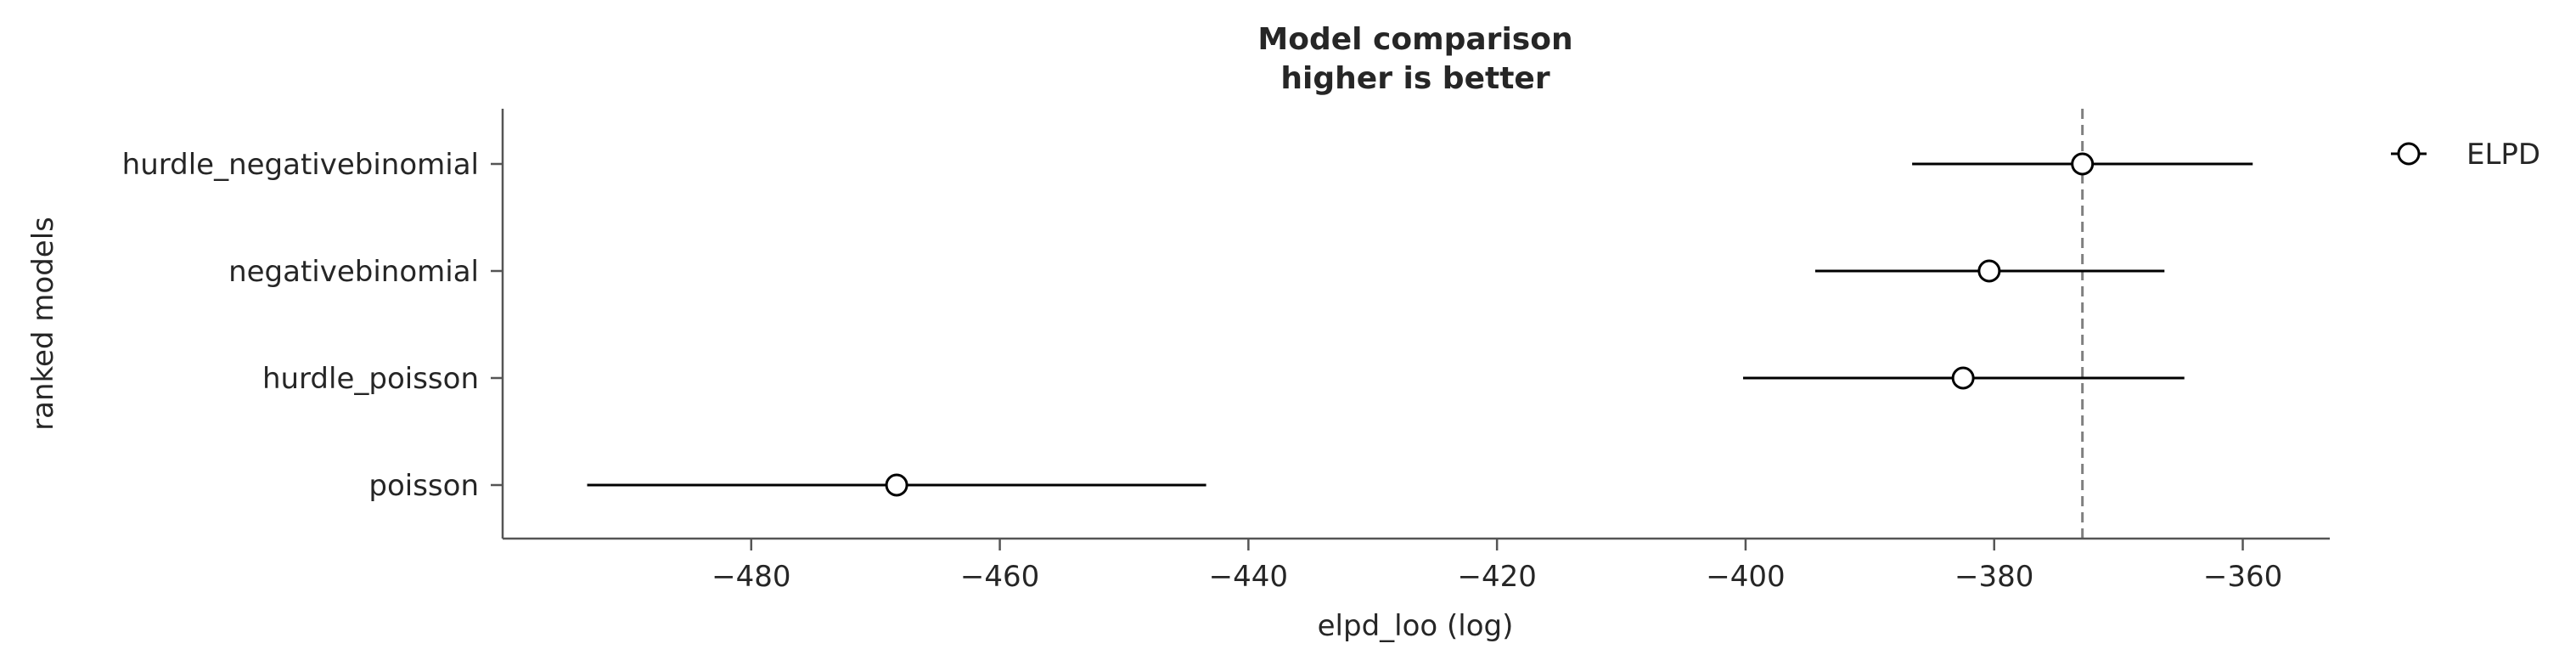 This screenshot has width=2576, height=666. What do you see at coordinates (750, 577) in the screenshot?
I see `x-tick-label: −480` at bounding box center [750, 577].